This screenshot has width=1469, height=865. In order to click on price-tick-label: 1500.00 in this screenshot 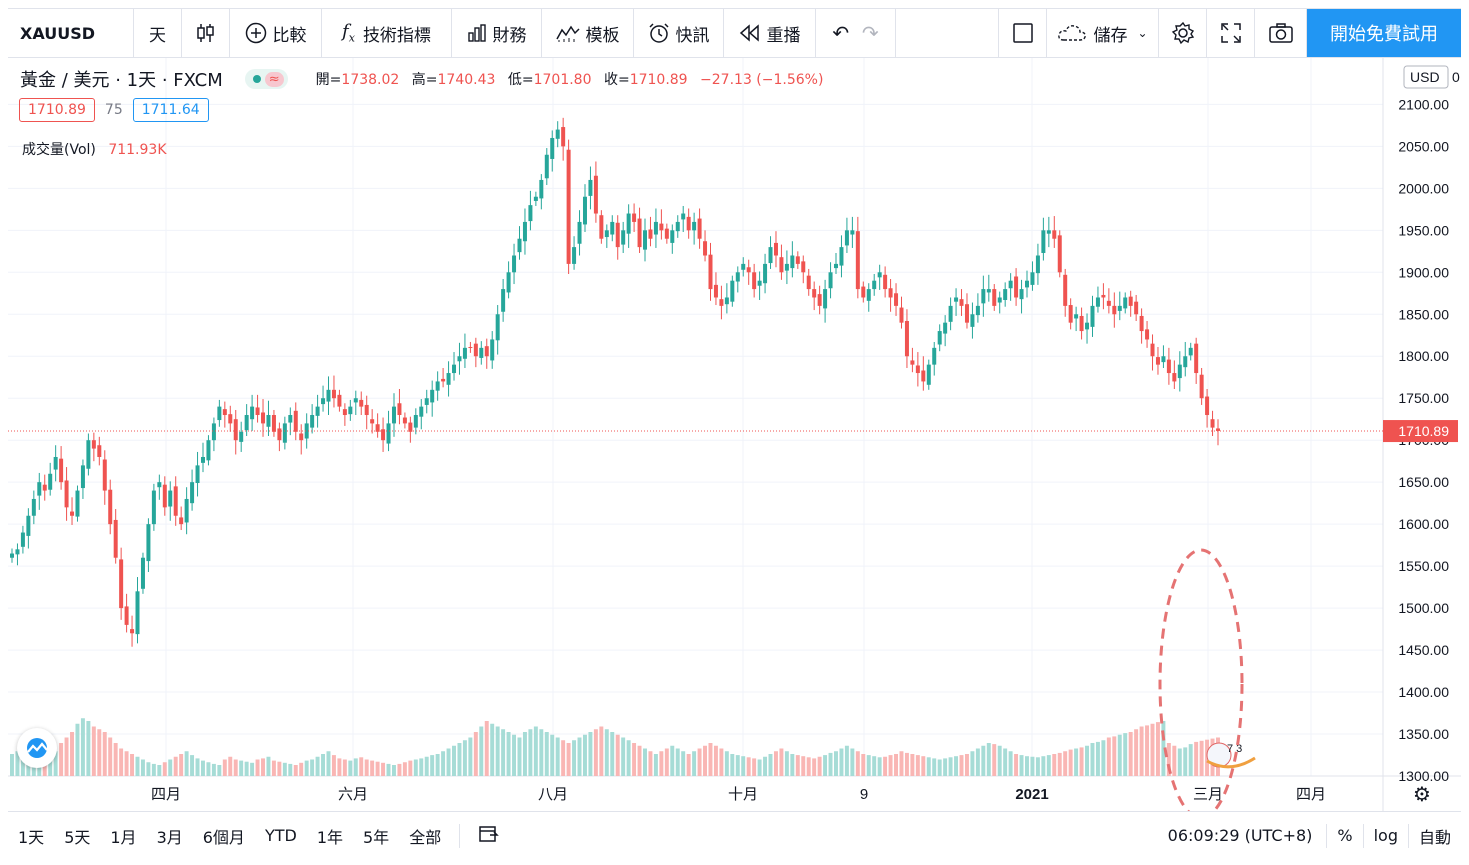, I will do `click(1423, 608)`.